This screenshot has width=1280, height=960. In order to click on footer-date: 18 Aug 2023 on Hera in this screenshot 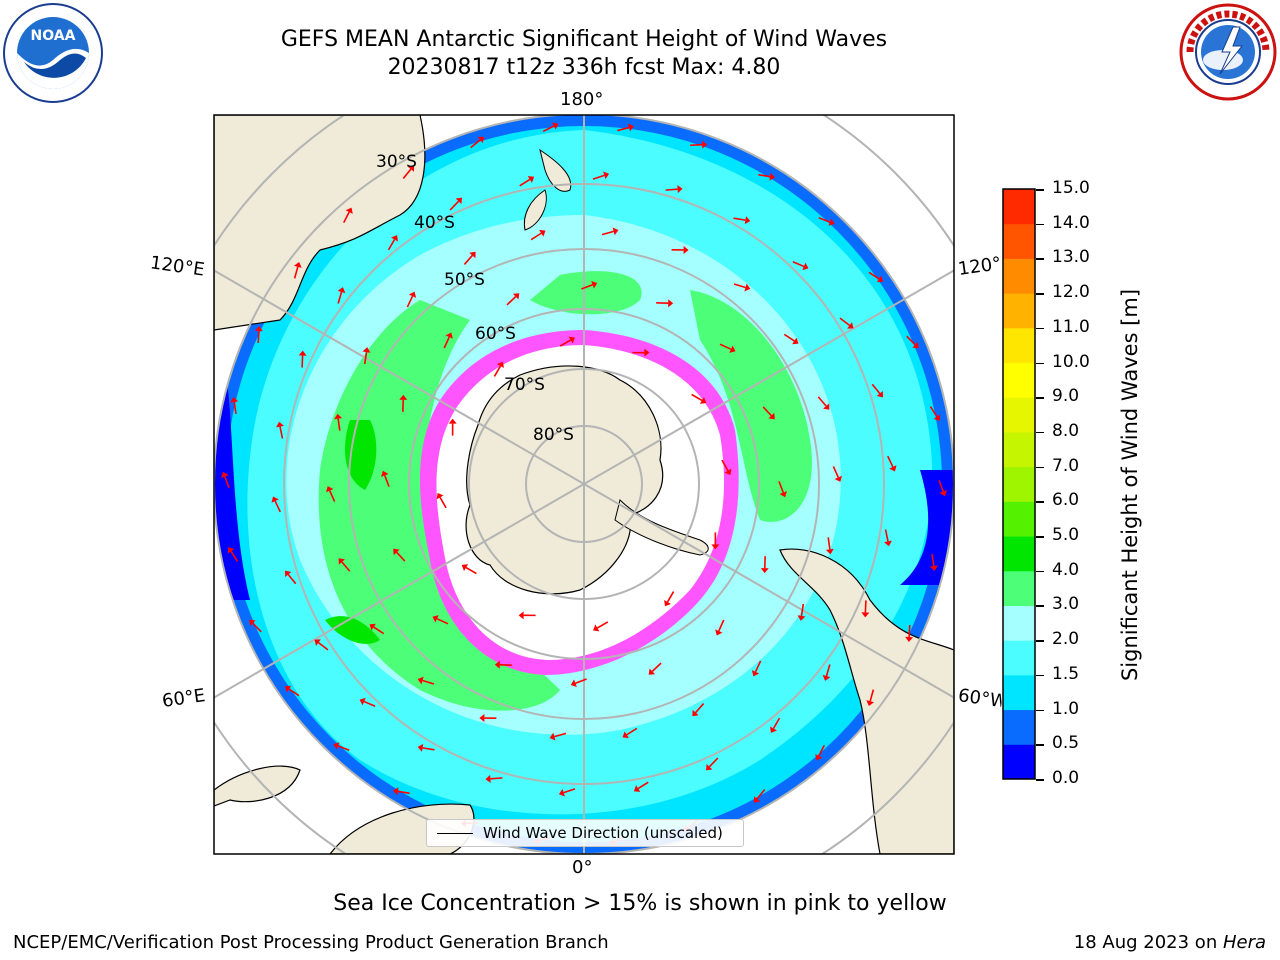, I will do `click(1170, 942)`.